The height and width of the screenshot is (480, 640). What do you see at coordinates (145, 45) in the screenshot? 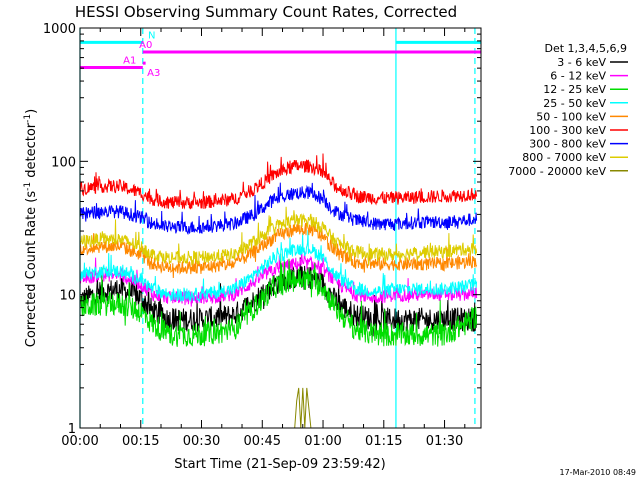
I see `mode-bar-label: A0` at bounding box center [145, 45].